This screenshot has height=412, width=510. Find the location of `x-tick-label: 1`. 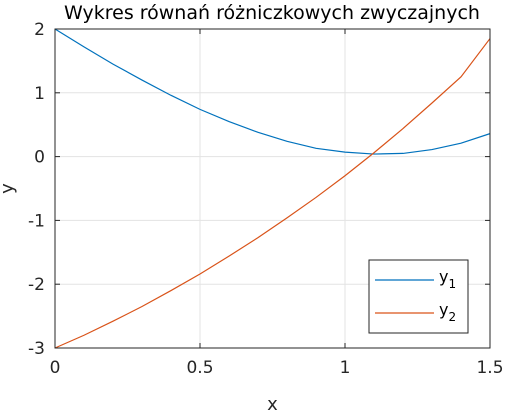

x-tick-label: 1 is located at coordinates (345, 368).